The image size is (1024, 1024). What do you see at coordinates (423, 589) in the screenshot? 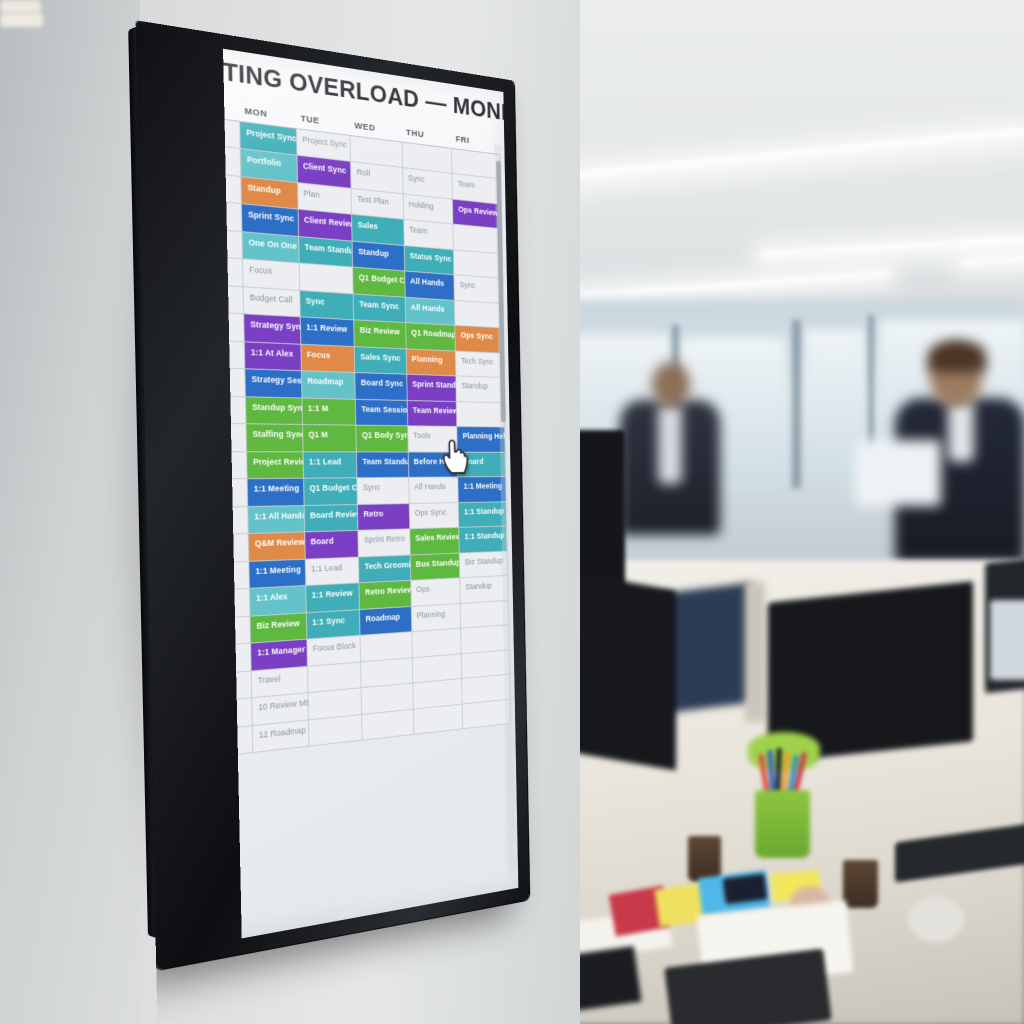
I see `calendar-event-plain: Ops` at bounding box center [423, 589].